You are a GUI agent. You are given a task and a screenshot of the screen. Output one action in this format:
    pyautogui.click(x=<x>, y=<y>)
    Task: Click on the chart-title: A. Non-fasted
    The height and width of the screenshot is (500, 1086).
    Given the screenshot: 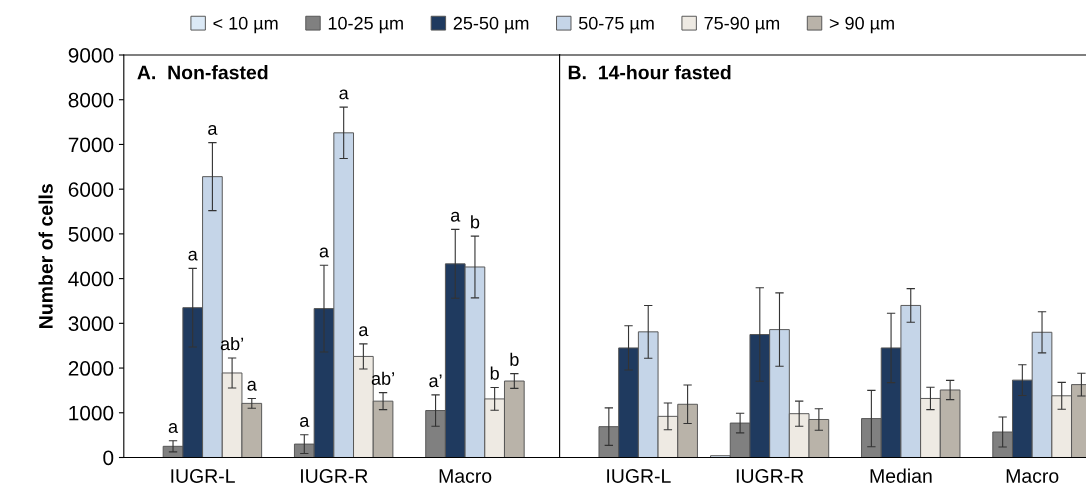 What is the action you would take?
    pyautogui.click(x=202, y=72)
    